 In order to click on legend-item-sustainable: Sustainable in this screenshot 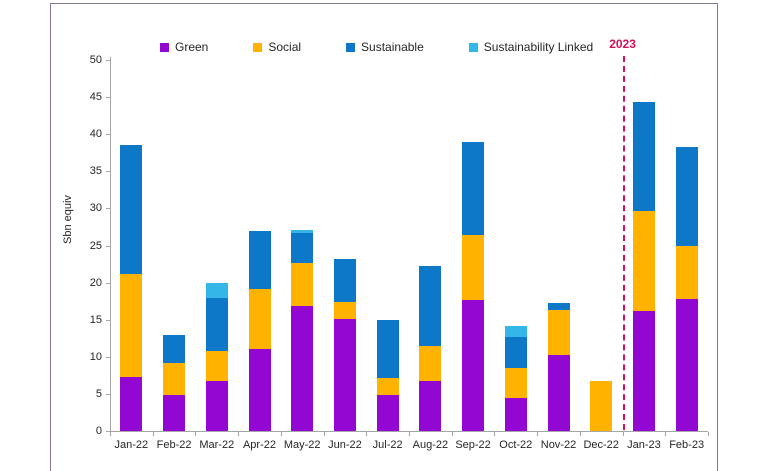, I will do `click(385, 47)`.